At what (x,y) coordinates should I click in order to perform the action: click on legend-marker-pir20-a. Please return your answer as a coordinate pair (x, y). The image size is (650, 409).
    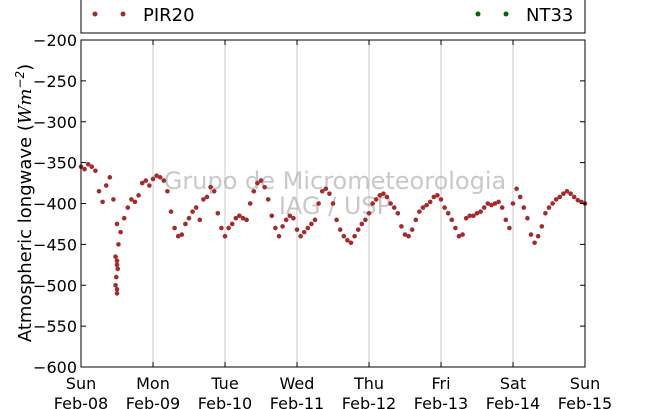
    Looking at the image, I should click on (95, 14).